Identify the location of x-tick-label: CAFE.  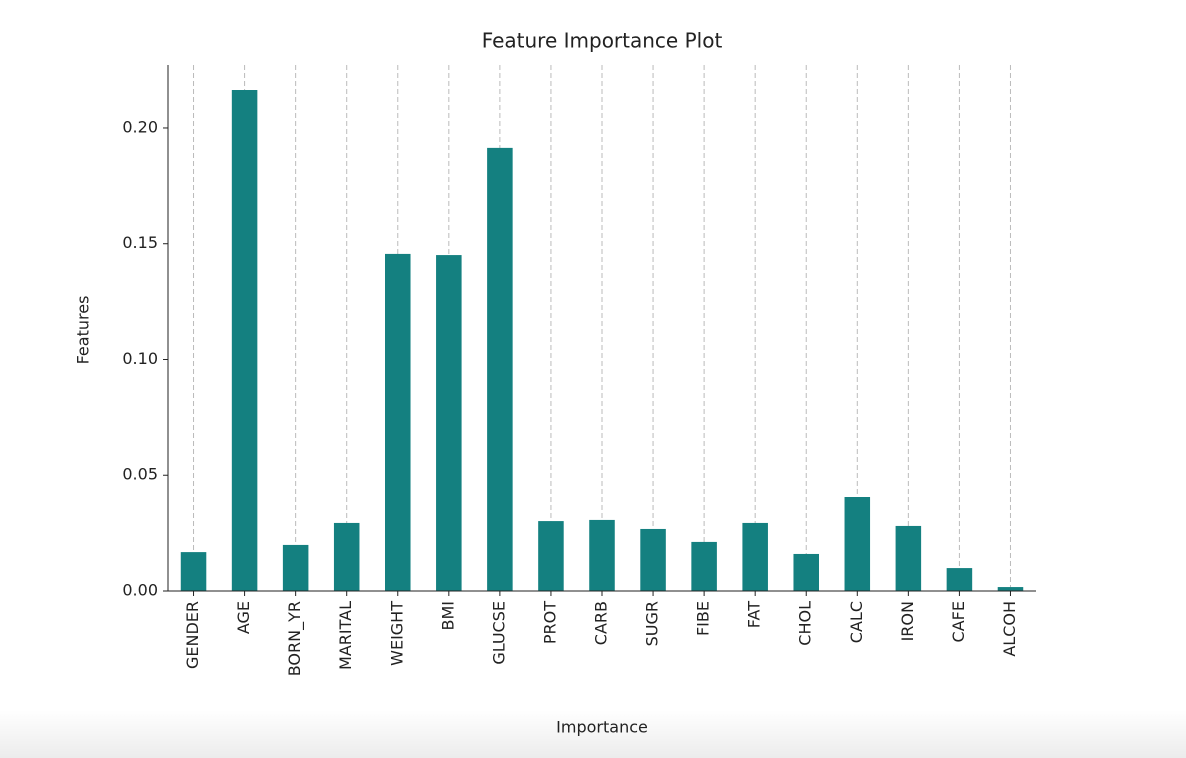
(958, 621).